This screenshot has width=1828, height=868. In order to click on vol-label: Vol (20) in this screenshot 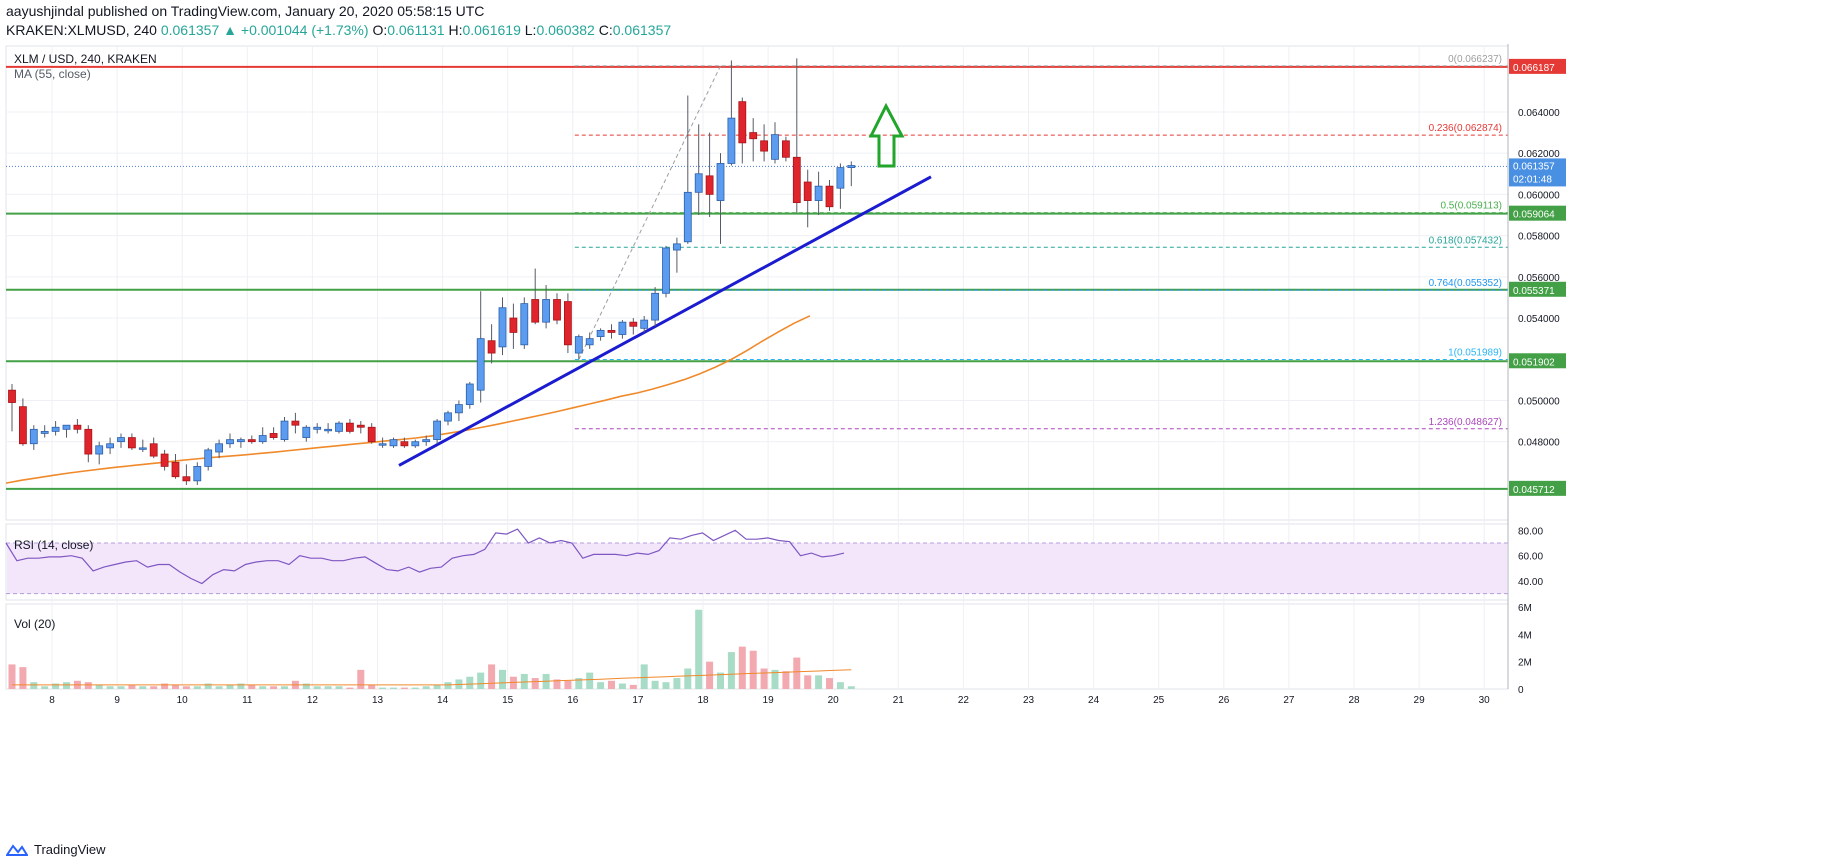, I will do `click(34, 624)`.